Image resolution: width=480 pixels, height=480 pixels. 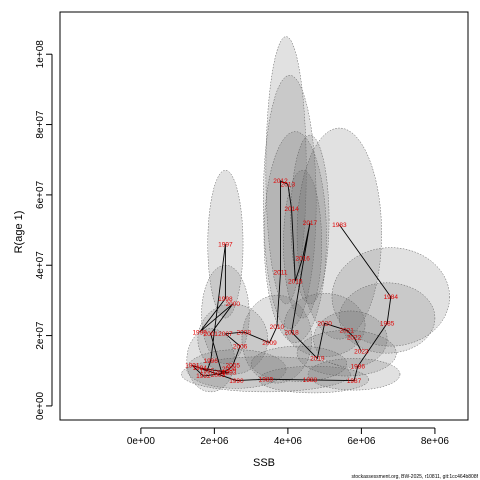 I want to click on y-tick-label: 0e+00, so click(x=40, y=405).